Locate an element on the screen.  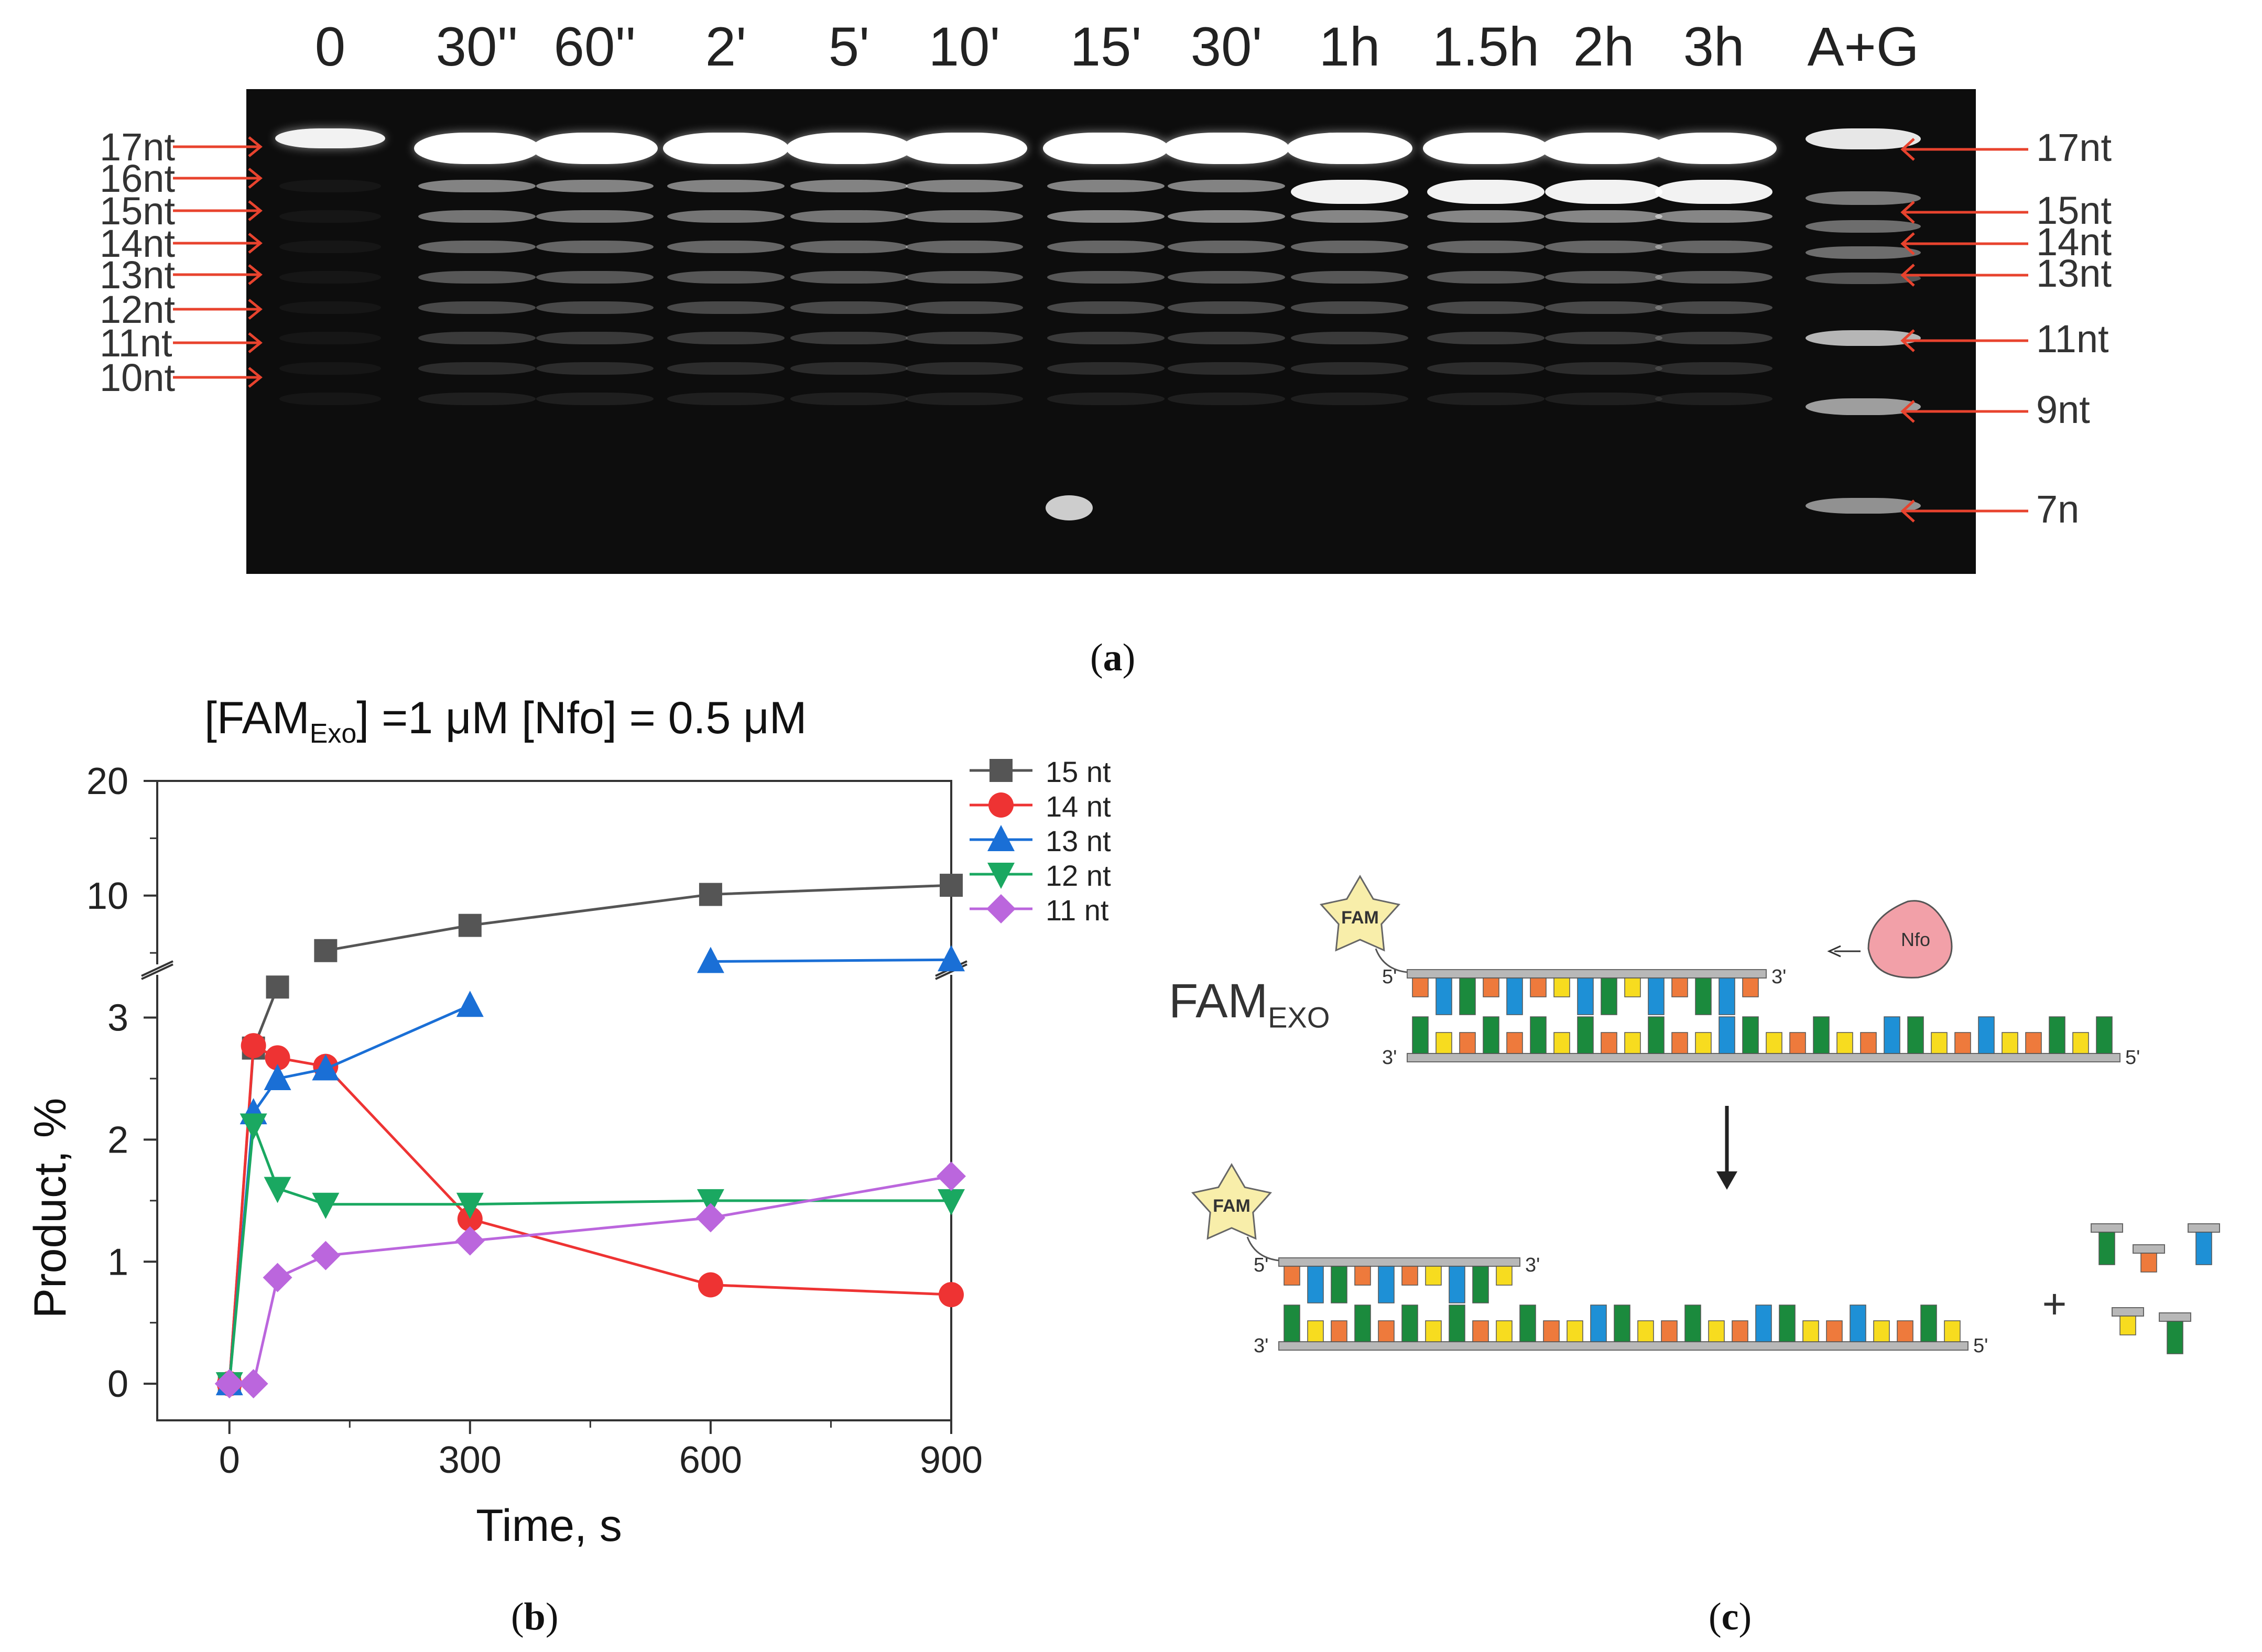
y-tick-label: 1 is located at coordinates (117, 1262).